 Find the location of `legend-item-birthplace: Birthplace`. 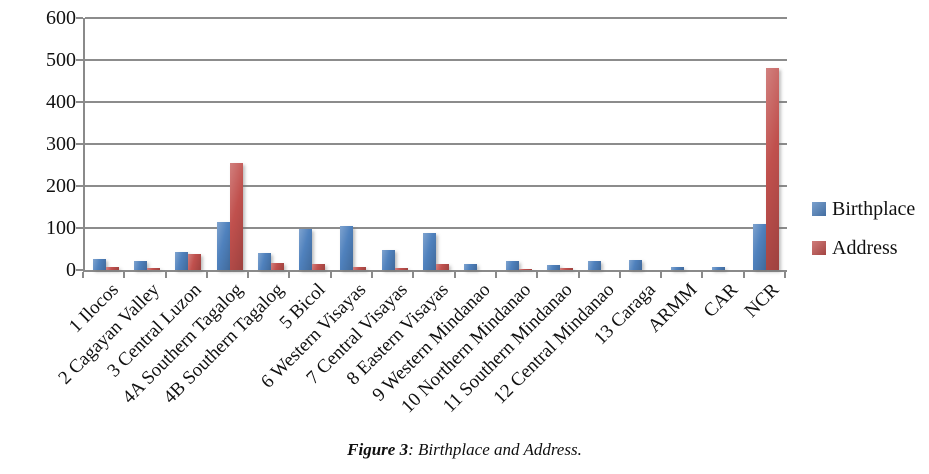

legend-item-birthplace: Birthplace is located at coordinates (863, 209).